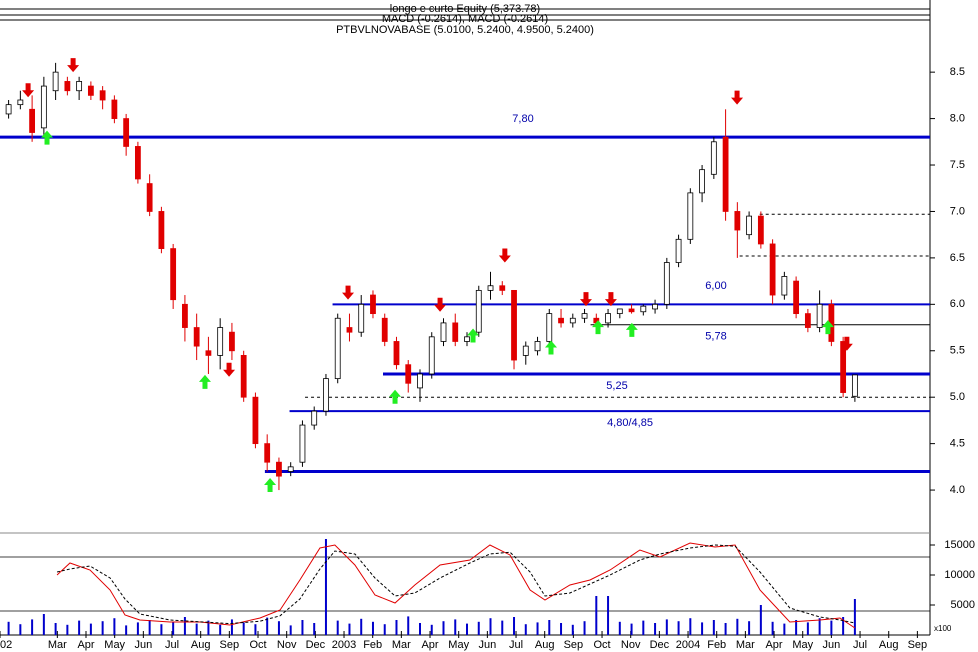  Describe the element at coordinates (715, 286) in the screenshot. I see `level-label: 6,00` at that location.